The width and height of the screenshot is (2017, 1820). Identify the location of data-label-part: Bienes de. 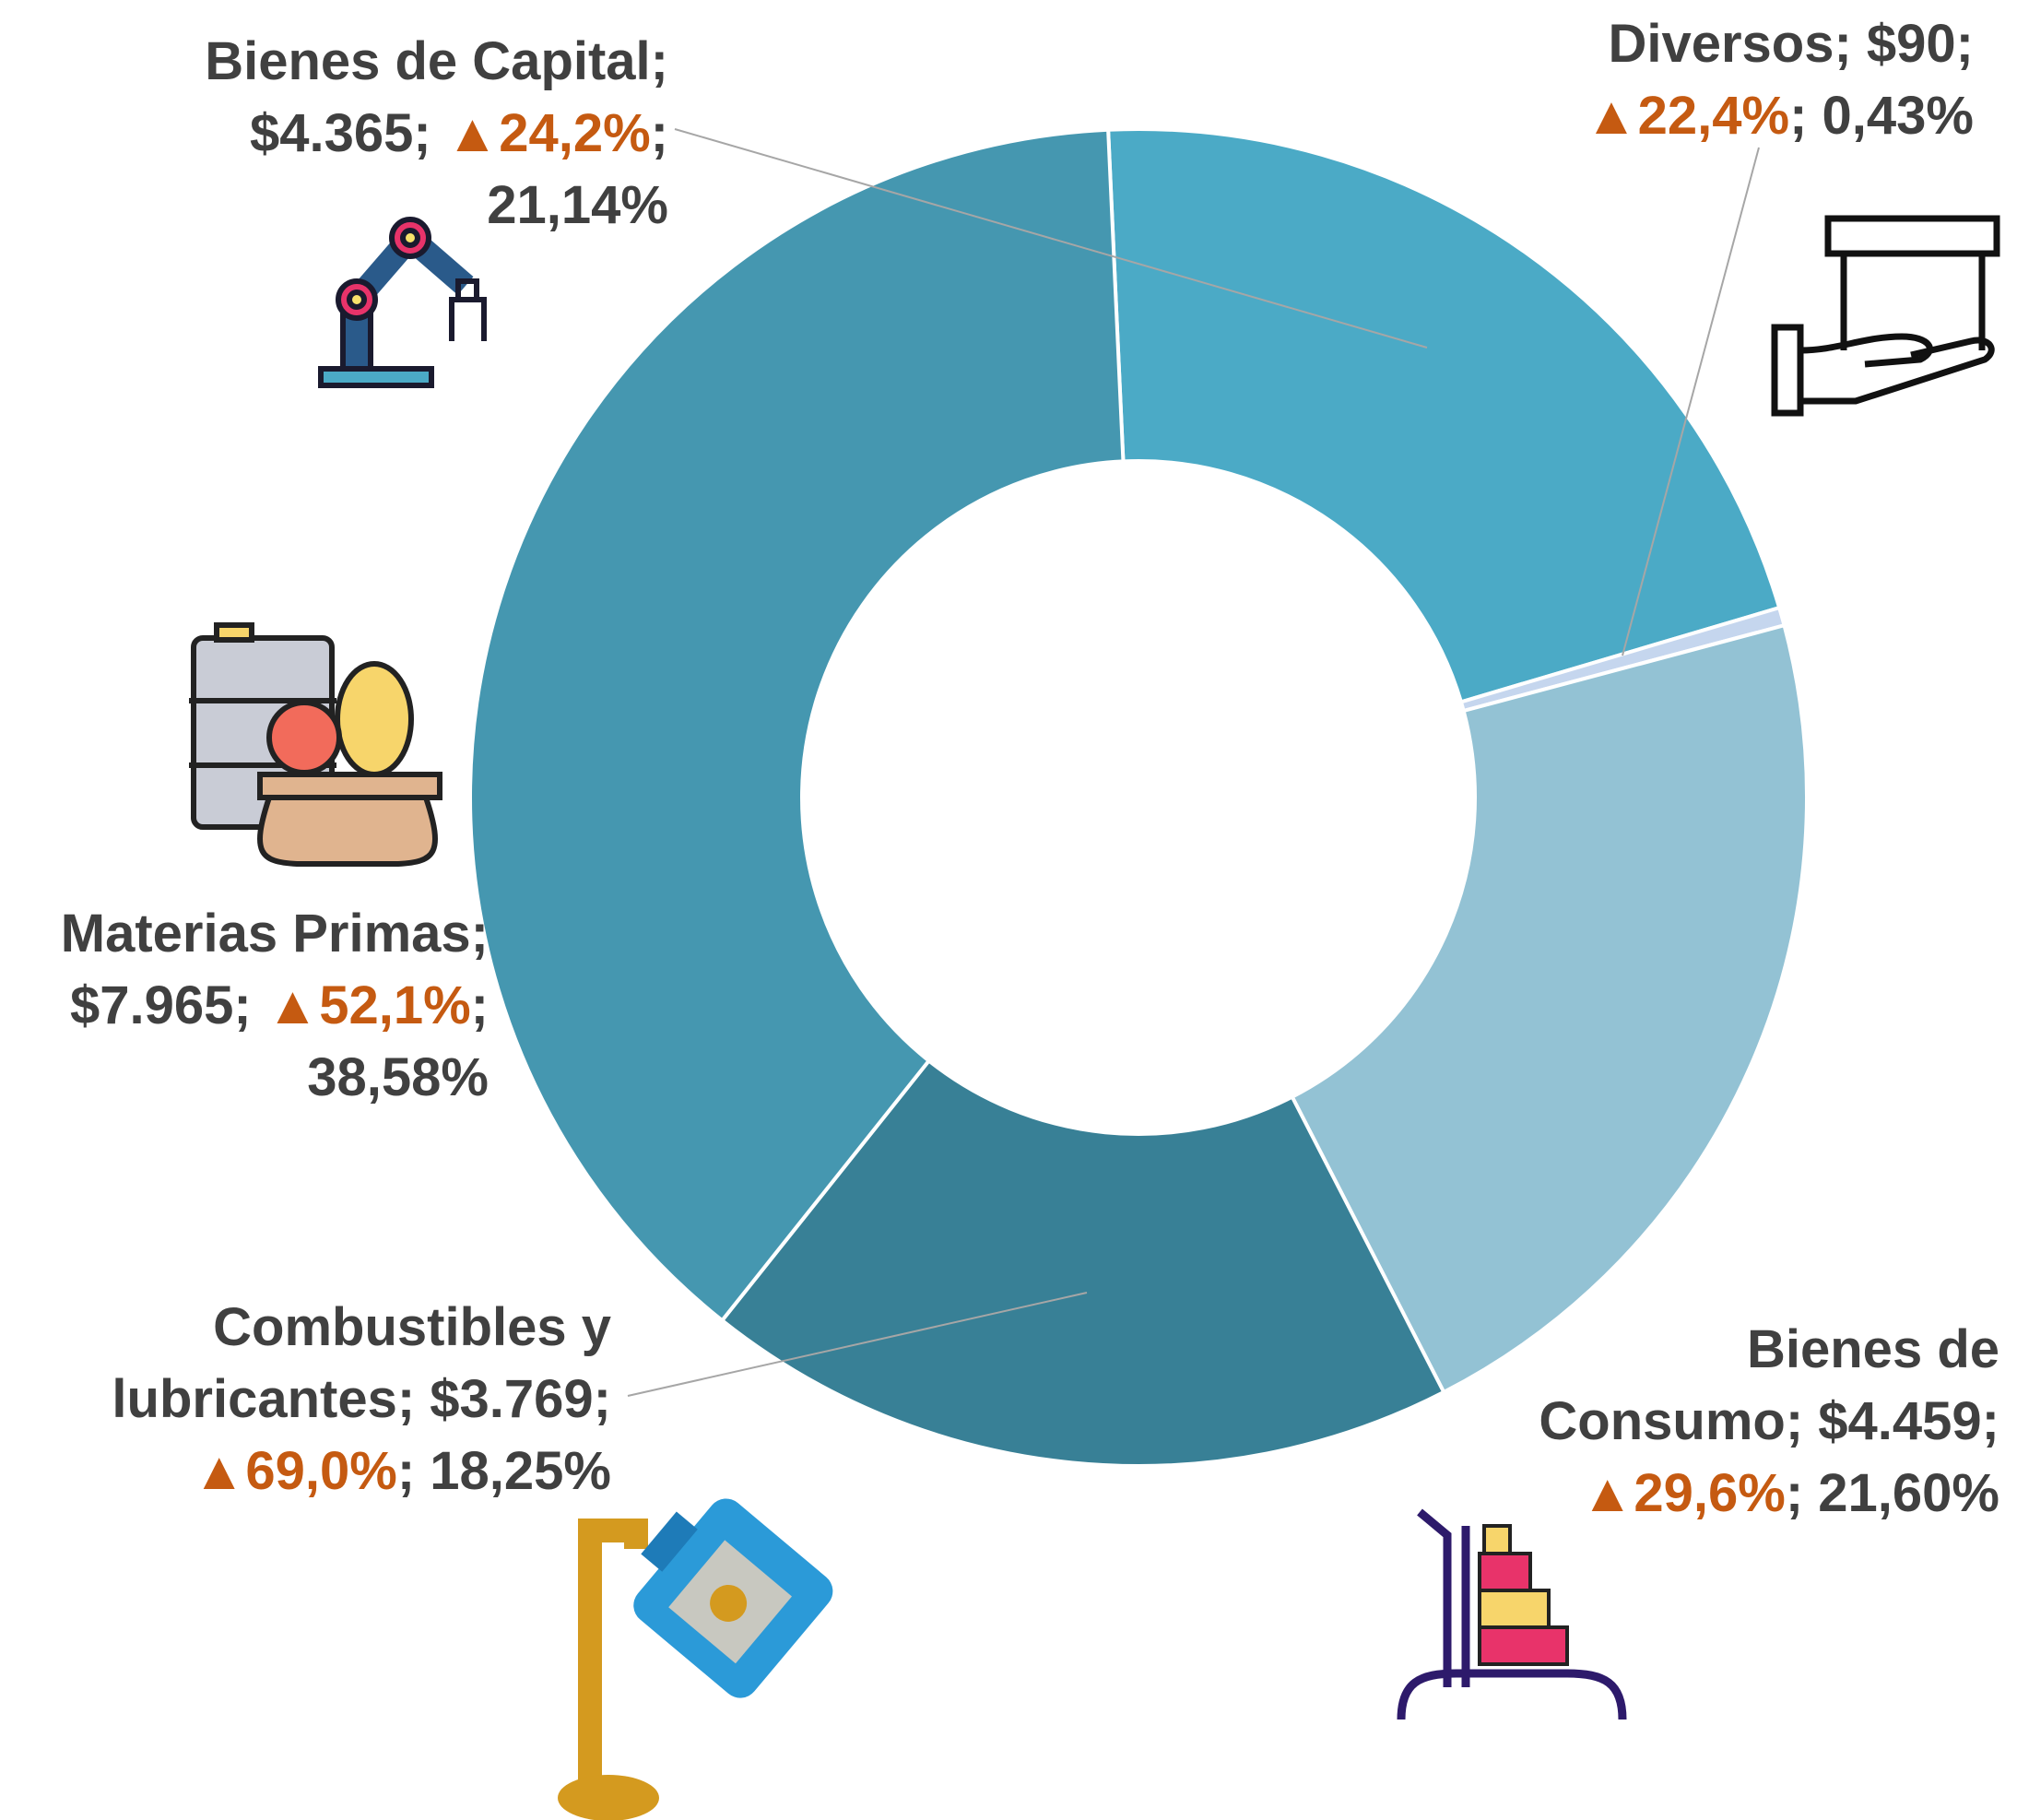
(1873, 1349).